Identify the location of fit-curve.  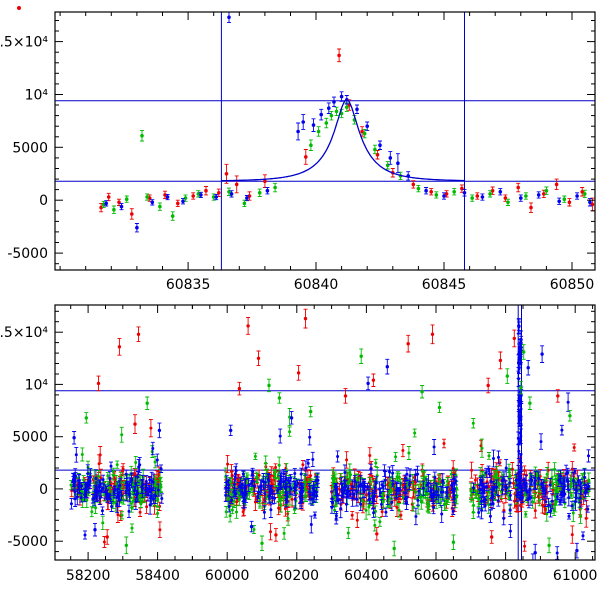
(342, 140).